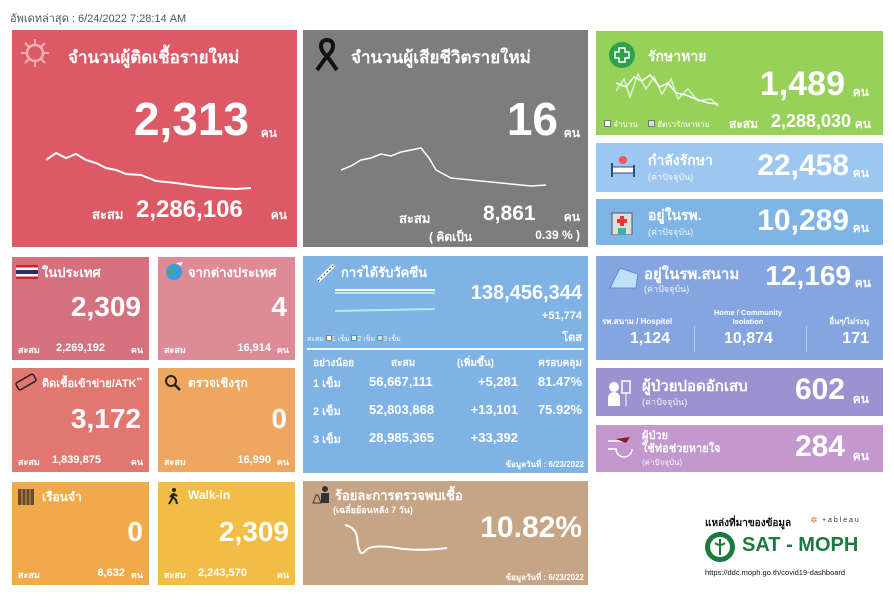 The width and height of the screenshot is (894, 607). I want to click on legend-prefix: สะสม, so click(315, 339).